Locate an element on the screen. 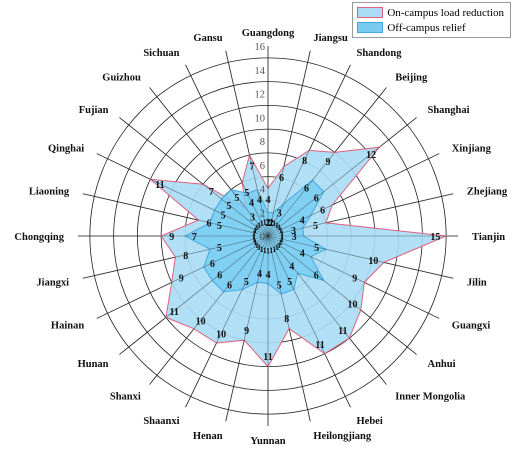 Image resolution: width=515 pixels, height=464 pixels. category-label: Guizhou is located at coordinates (121, 78).